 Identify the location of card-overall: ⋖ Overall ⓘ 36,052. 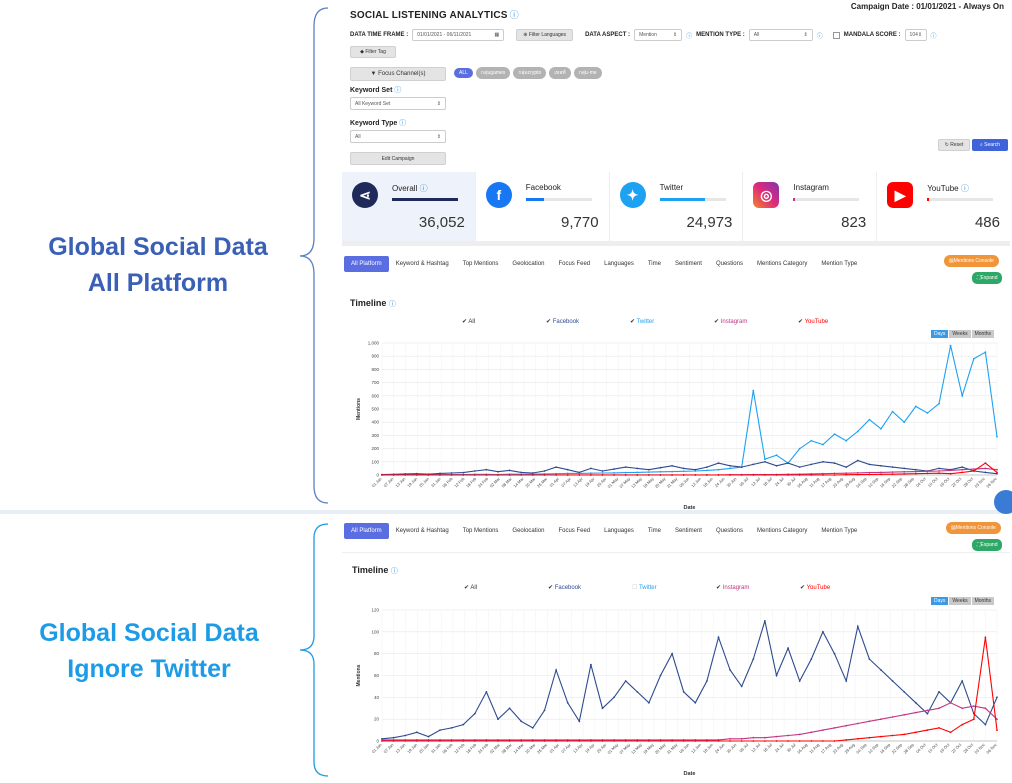
(409, 207).